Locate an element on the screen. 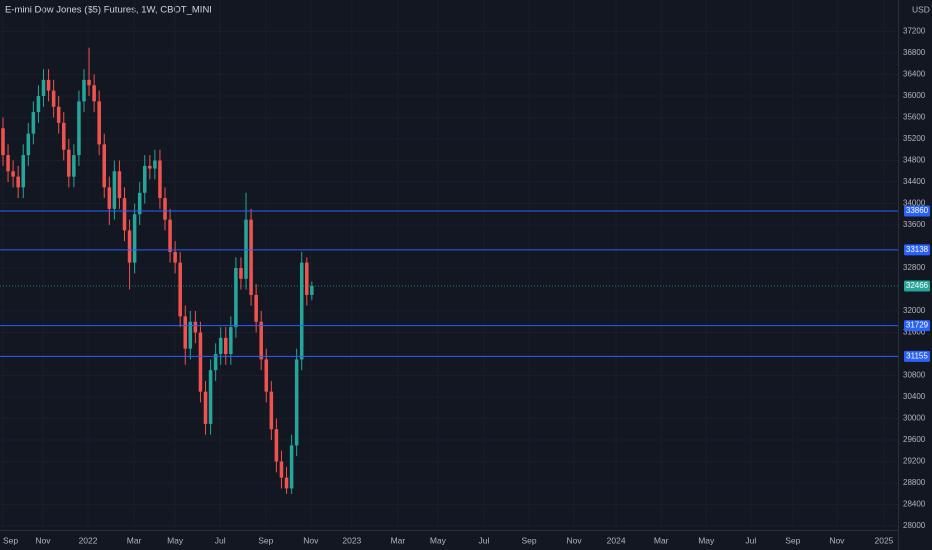  y-tick-label: 34800 is located at coordinates (914, 160).